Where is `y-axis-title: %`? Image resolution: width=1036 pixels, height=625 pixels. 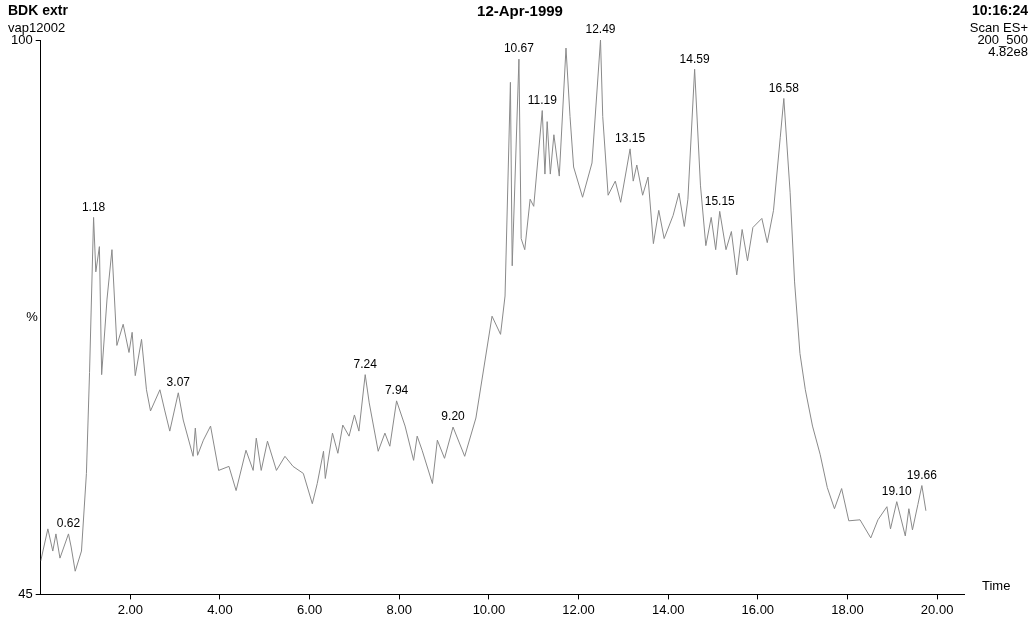 y-axis-title: % is located at coordinates (32, 316).